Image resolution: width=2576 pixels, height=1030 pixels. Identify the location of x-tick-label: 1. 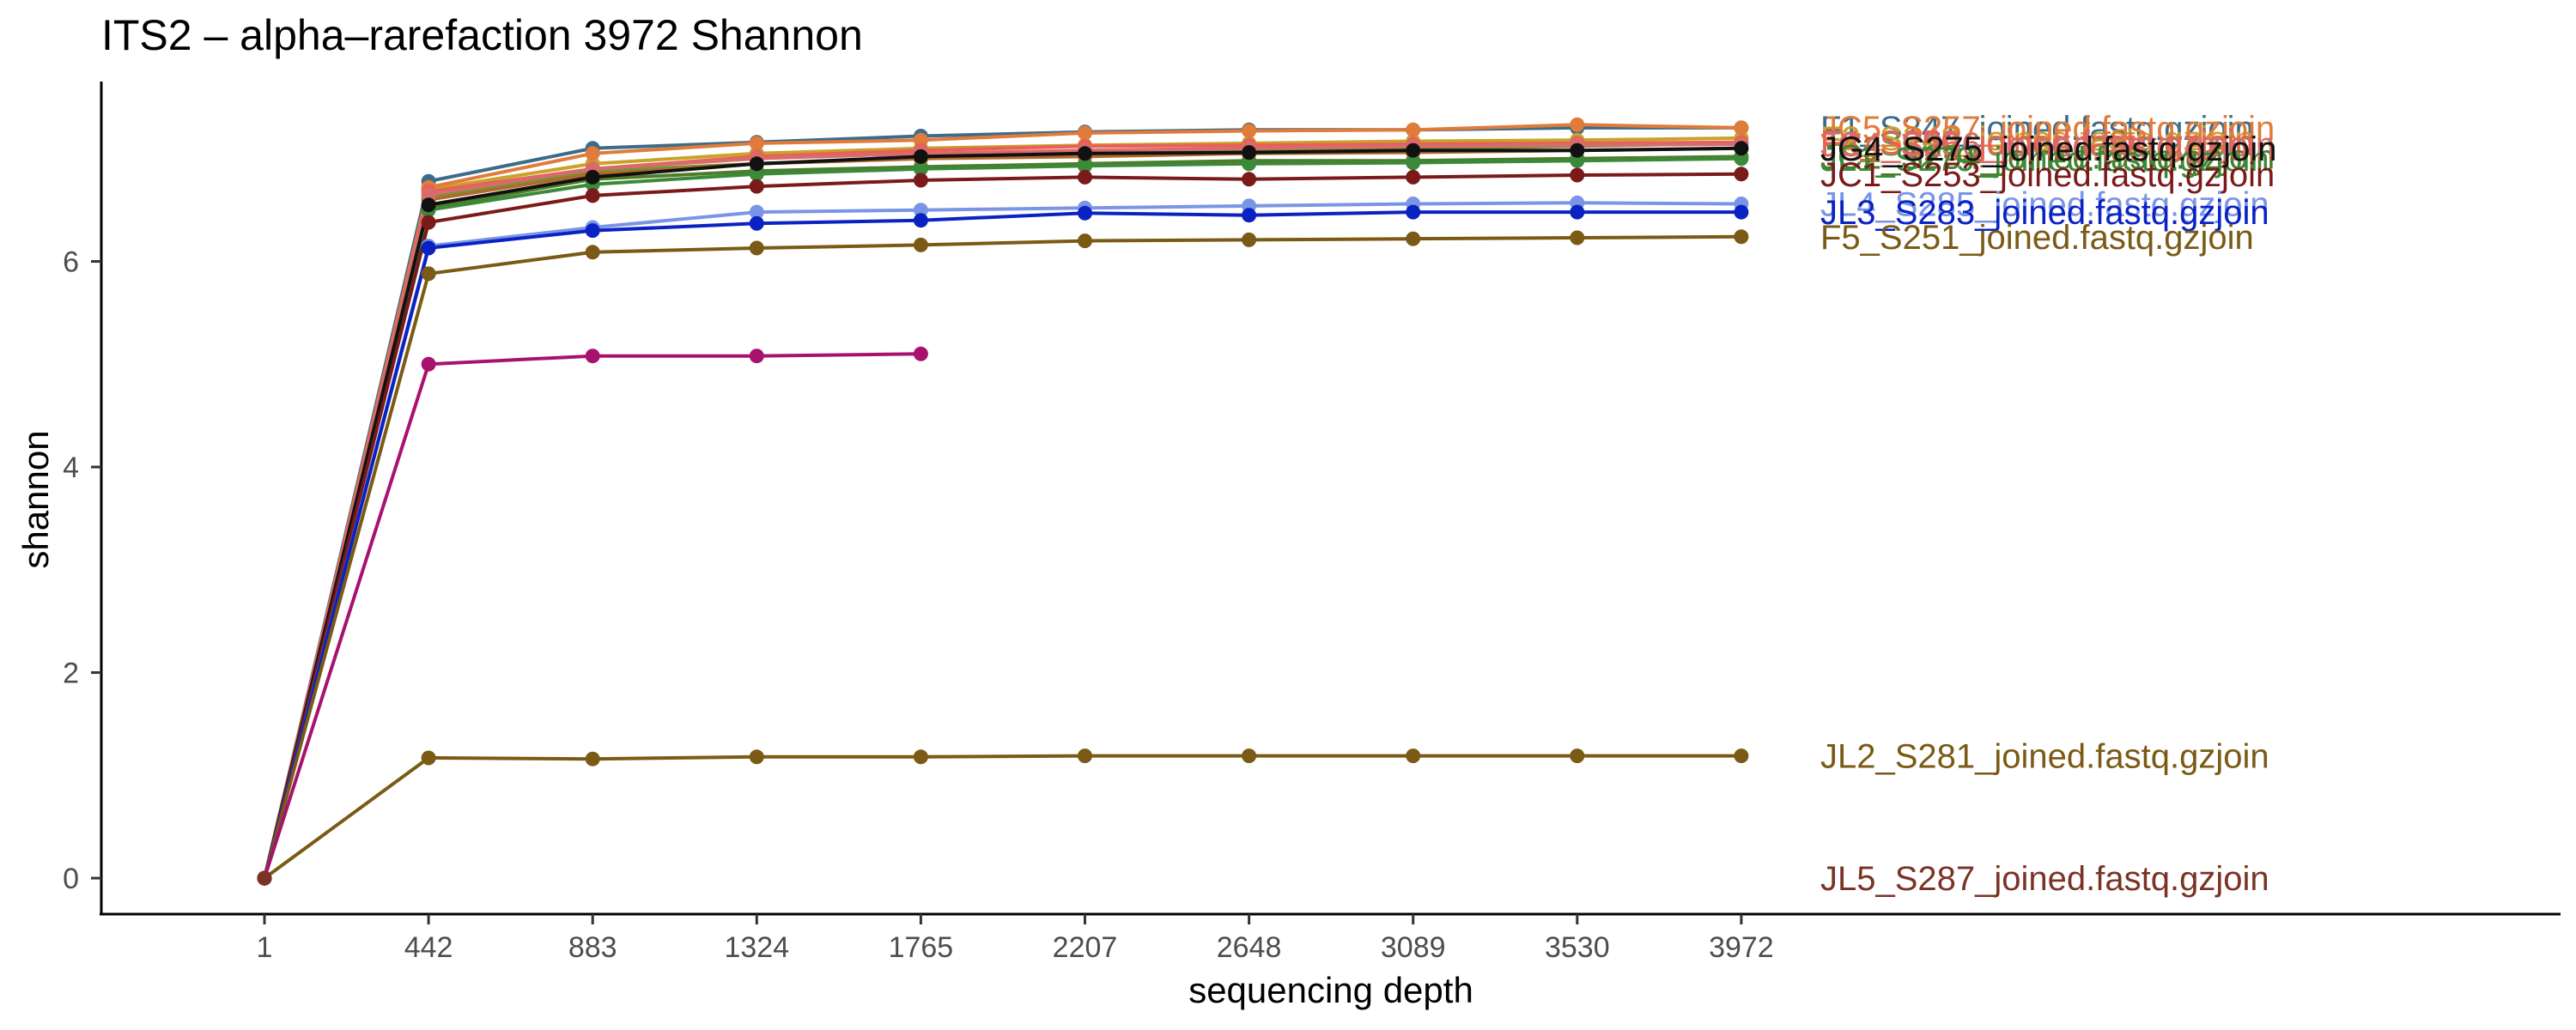
(265, 947).